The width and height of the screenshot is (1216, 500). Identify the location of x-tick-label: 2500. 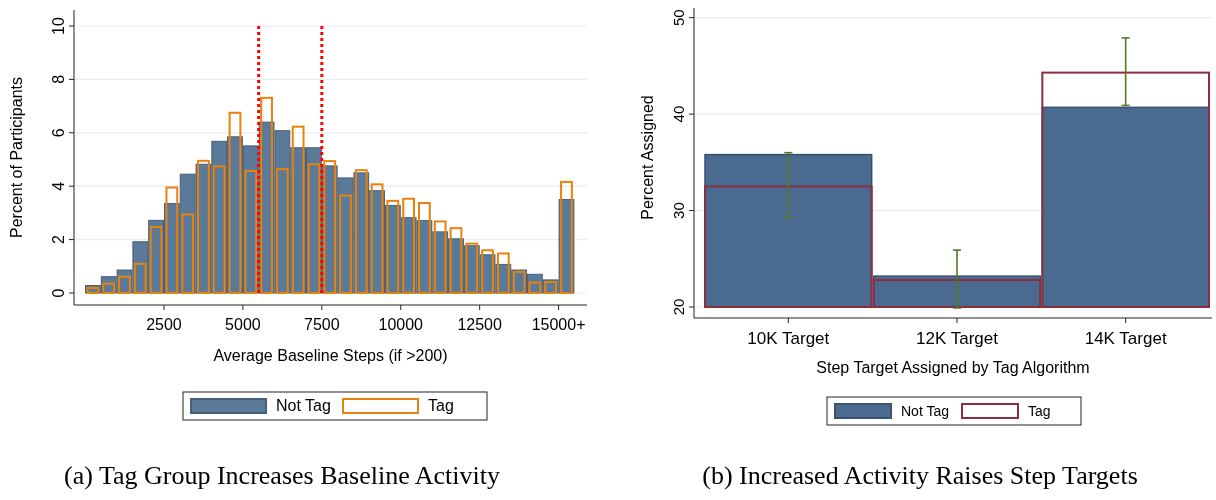
(164, 324).